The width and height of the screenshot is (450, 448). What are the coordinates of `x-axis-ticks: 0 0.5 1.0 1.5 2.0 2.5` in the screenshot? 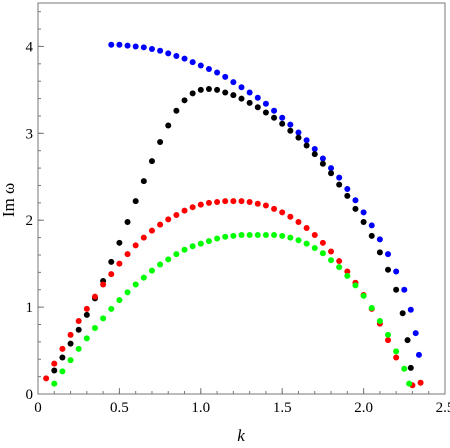 It's located at (242, 402).